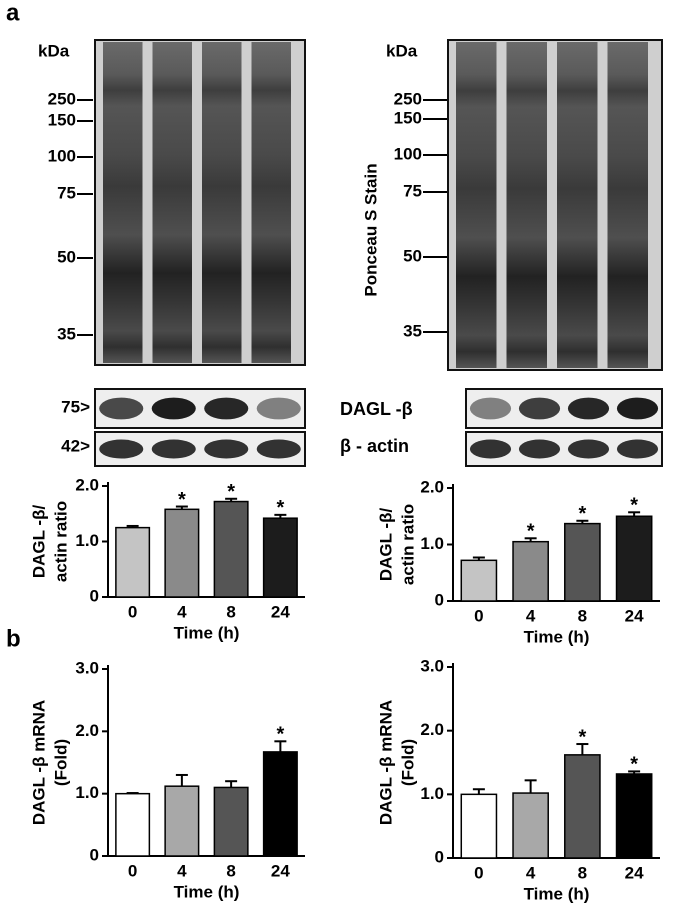  What do you see at coordinates (75, 445) in the screenshot?
I see `band-label: 42>` at bounding box center [75, 445].